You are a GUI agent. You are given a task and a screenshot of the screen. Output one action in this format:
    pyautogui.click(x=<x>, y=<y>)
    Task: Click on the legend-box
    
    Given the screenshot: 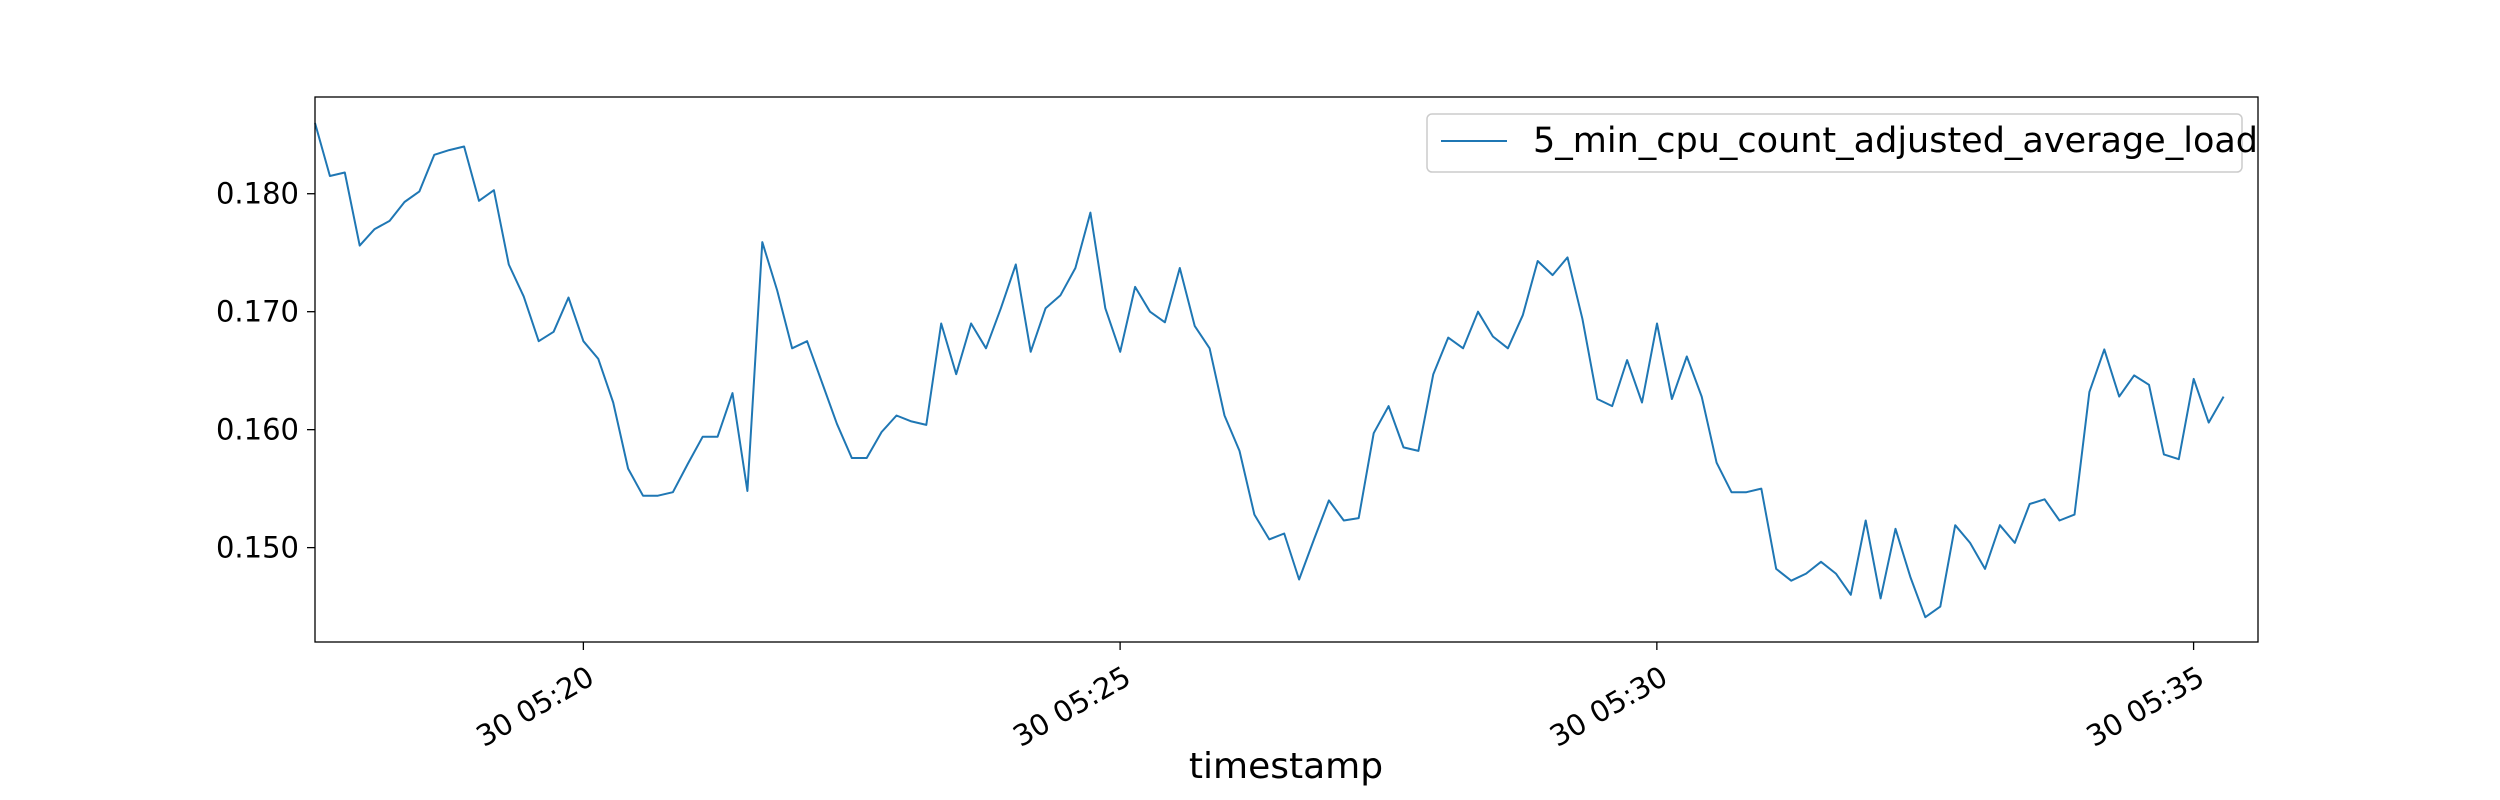 What is the action you would take?
    pyautogui.click(x=1834, y=143)
    